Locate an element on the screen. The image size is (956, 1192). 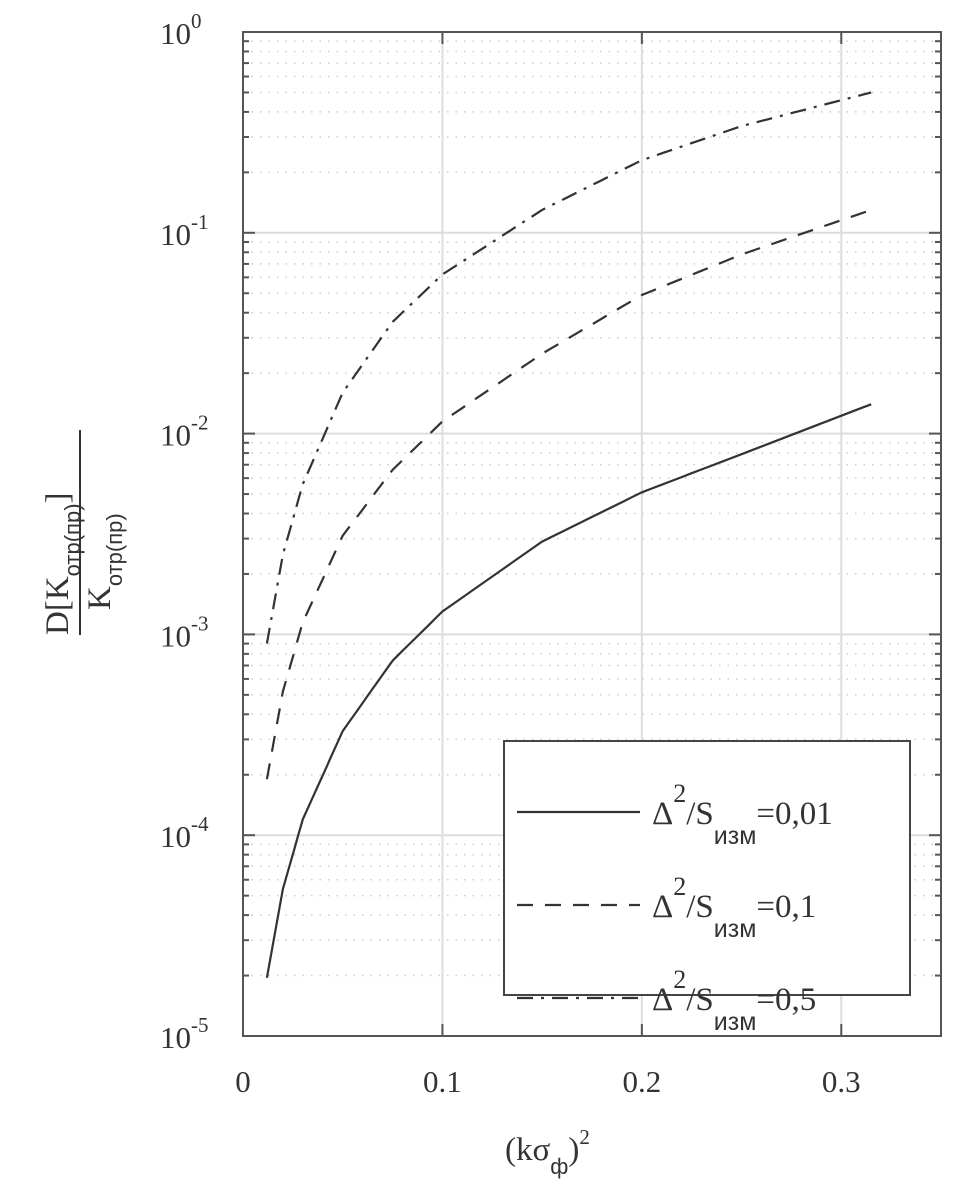
svg-text: (kσф)2 is located at coordinates (547, 1152).